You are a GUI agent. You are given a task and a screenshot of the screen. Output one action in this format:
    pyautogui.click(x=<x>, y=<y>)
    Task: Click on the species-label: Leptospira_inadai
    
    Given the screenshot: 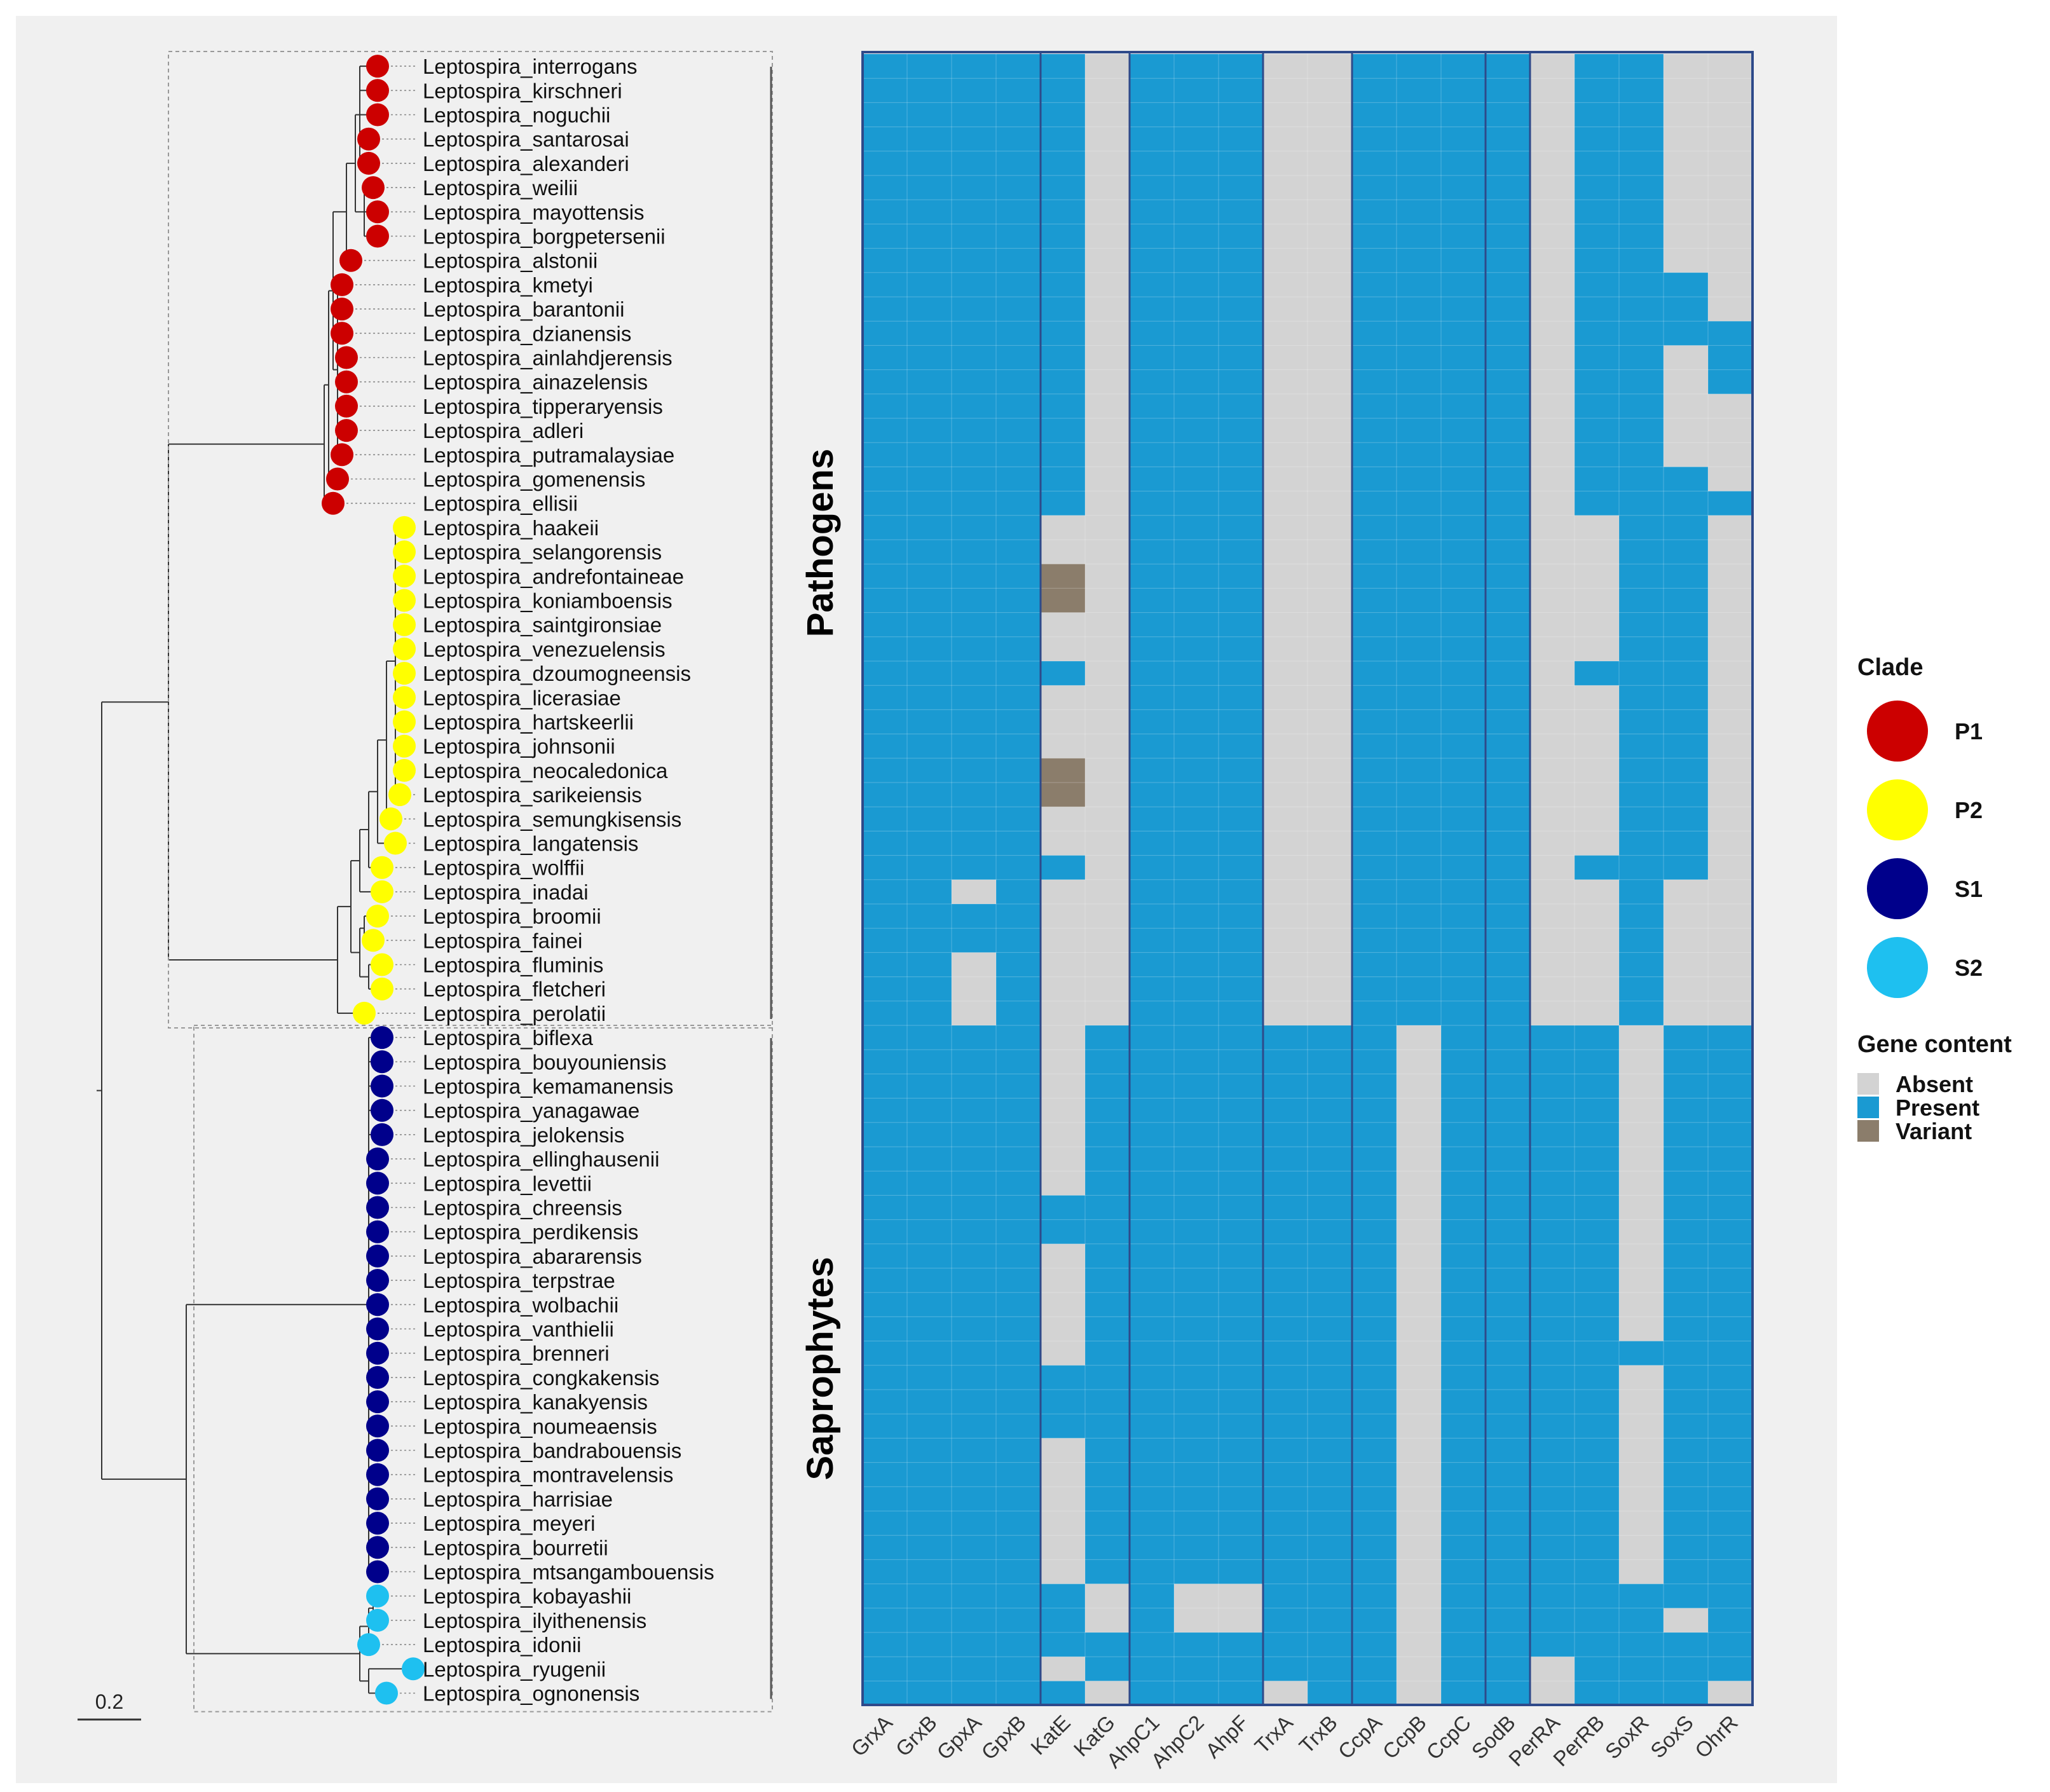 What is the action you would take?
    pyautogui.click(x=506, y=892)
    